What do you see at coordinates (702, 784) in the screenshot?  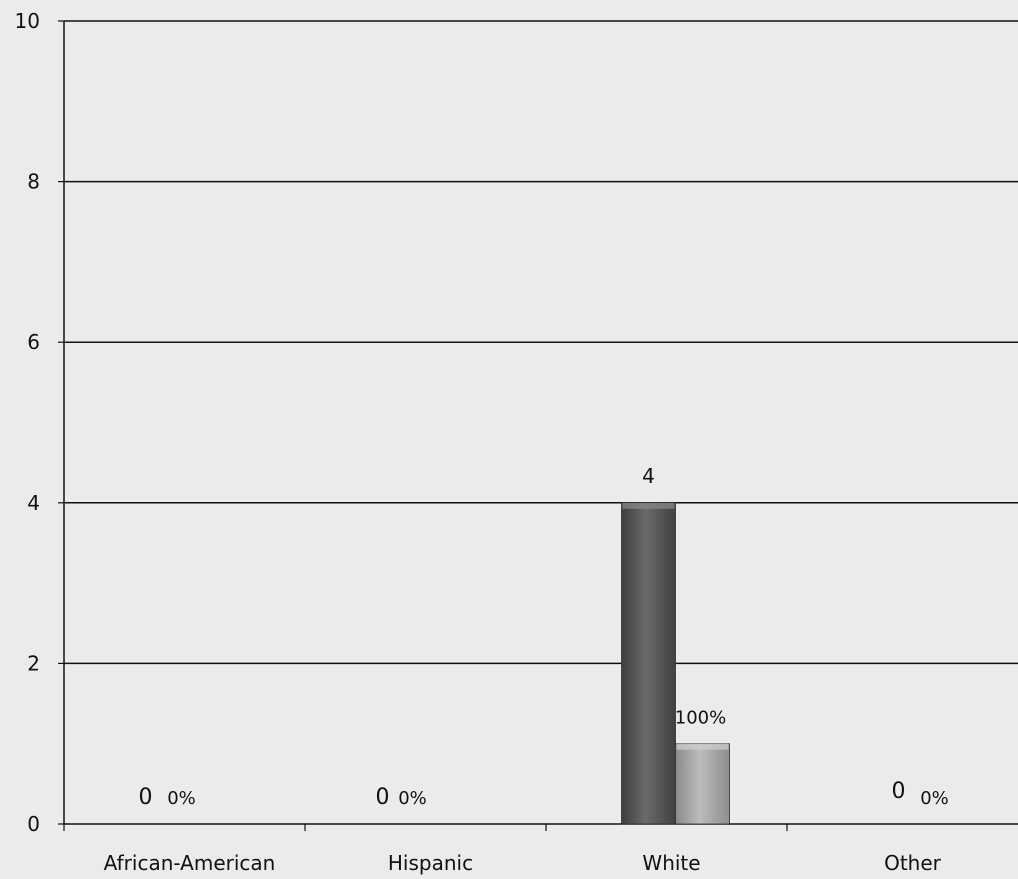 I see `bar-percent` at bounding box center [702, 784].